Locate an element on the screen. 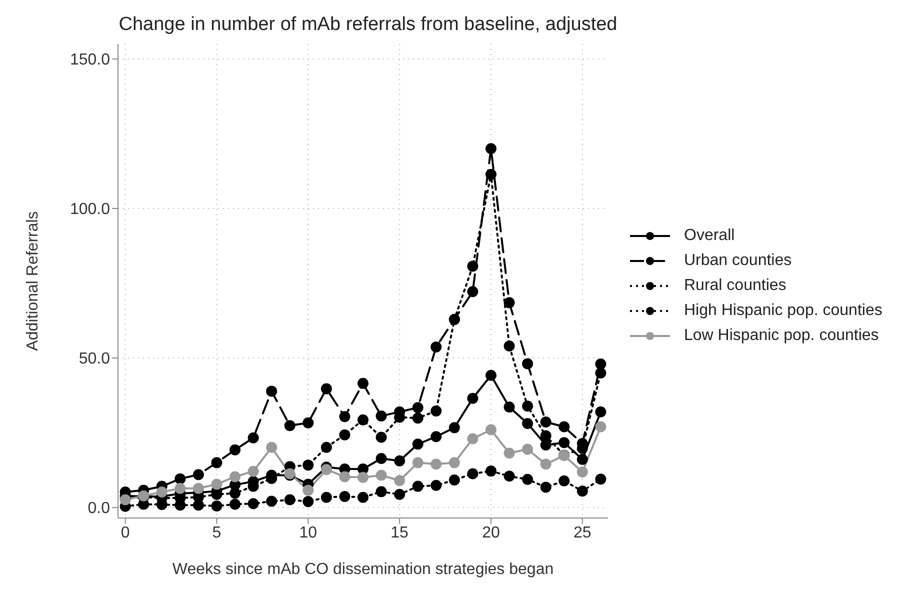 This screenshot has height=599, width=910. legend-label: High Hispanic pop. counties is located at coordinates (783, 311).